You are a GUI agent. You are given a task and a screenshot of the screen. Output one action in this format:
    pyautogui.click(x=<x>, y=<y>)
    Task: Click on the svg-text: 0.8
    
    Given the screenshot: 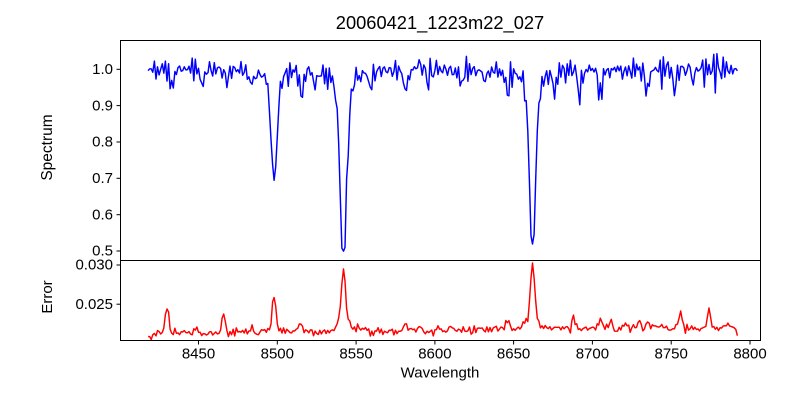 What is the action you would take?
    pyautogui.click(x=102, y=142)
    